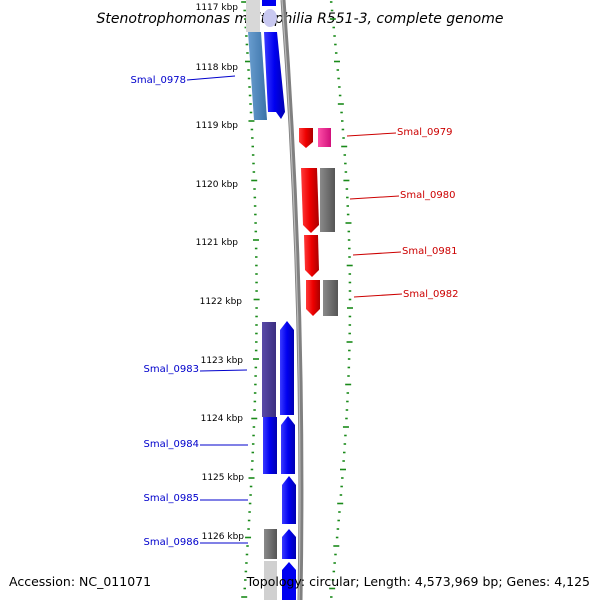 Image resolution: width=600 pixels, height=600 pixels. What do you see at coordinates (427, 195) in the screenshot?
I see `gene-label-smal-0980: Smal_0980` at bounding box center [427, 195].